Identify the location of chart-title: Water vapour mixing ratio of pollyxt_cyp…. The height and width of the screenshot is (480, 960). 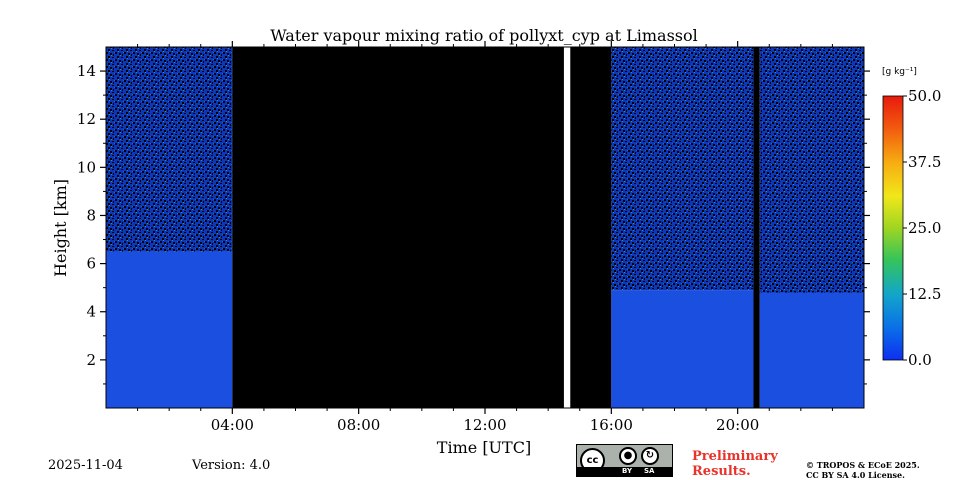
(483, 35).